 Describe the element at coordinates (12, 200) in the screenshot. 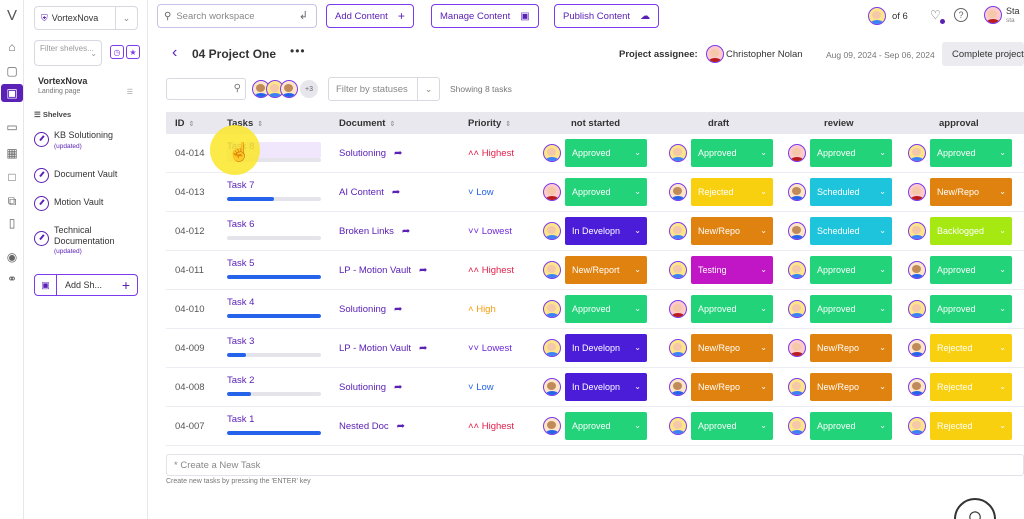

I see `copy-icon: ⧉` at that location.